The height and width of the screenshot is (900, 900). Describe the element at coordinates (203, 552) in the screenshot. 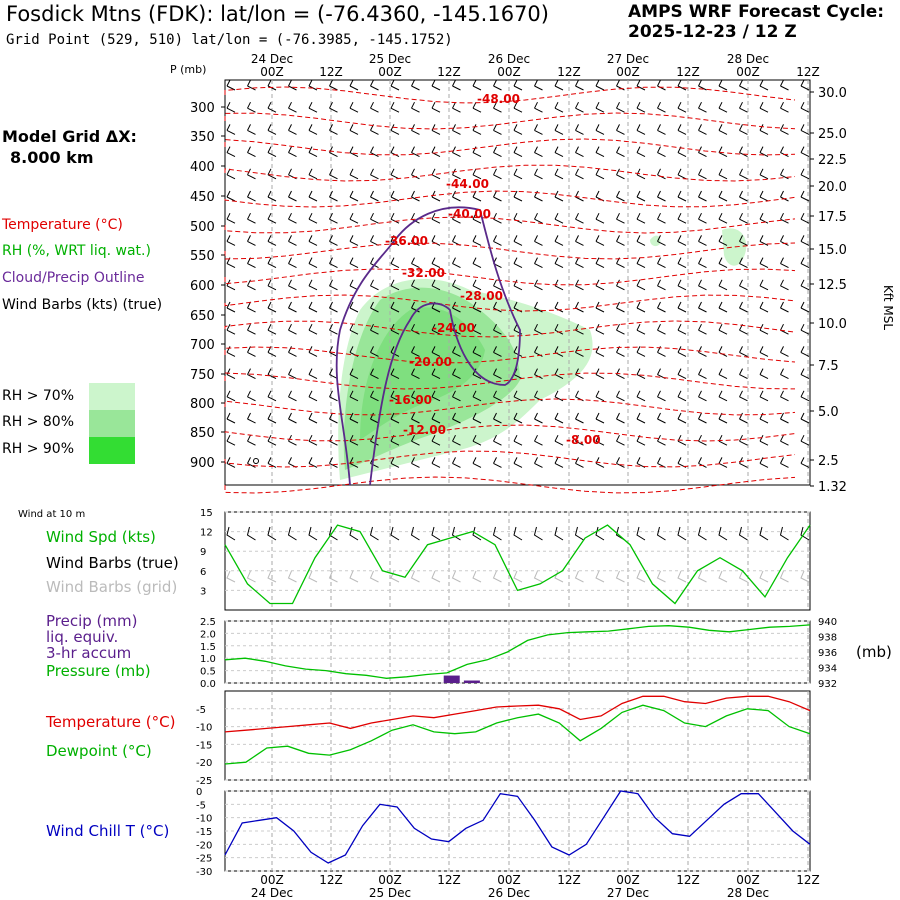

I see `wind-tick-label: 9` at that location.